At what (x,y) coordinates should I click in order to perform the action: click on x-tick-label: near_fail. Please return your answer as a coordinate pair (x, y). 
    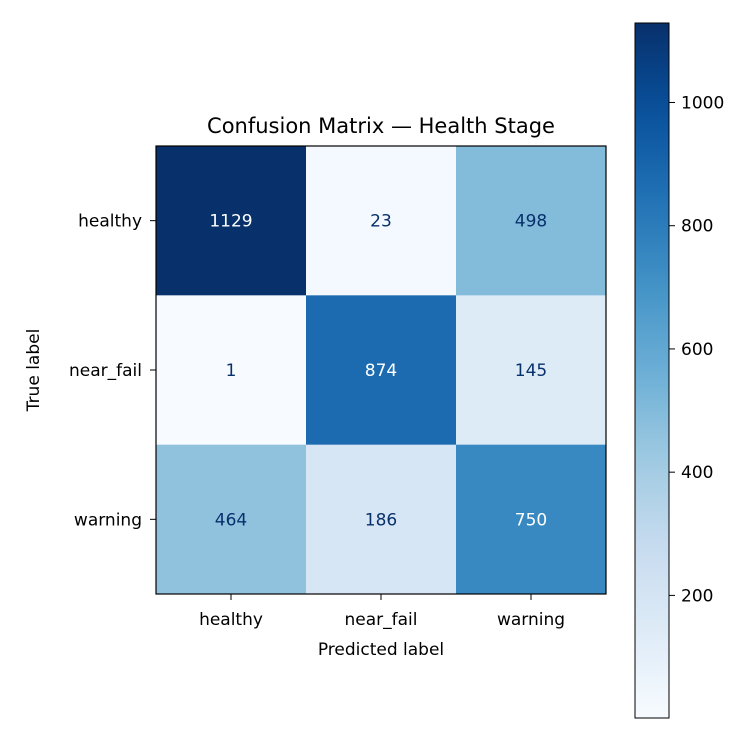
    Looking at the image, I should click on (381, 620).